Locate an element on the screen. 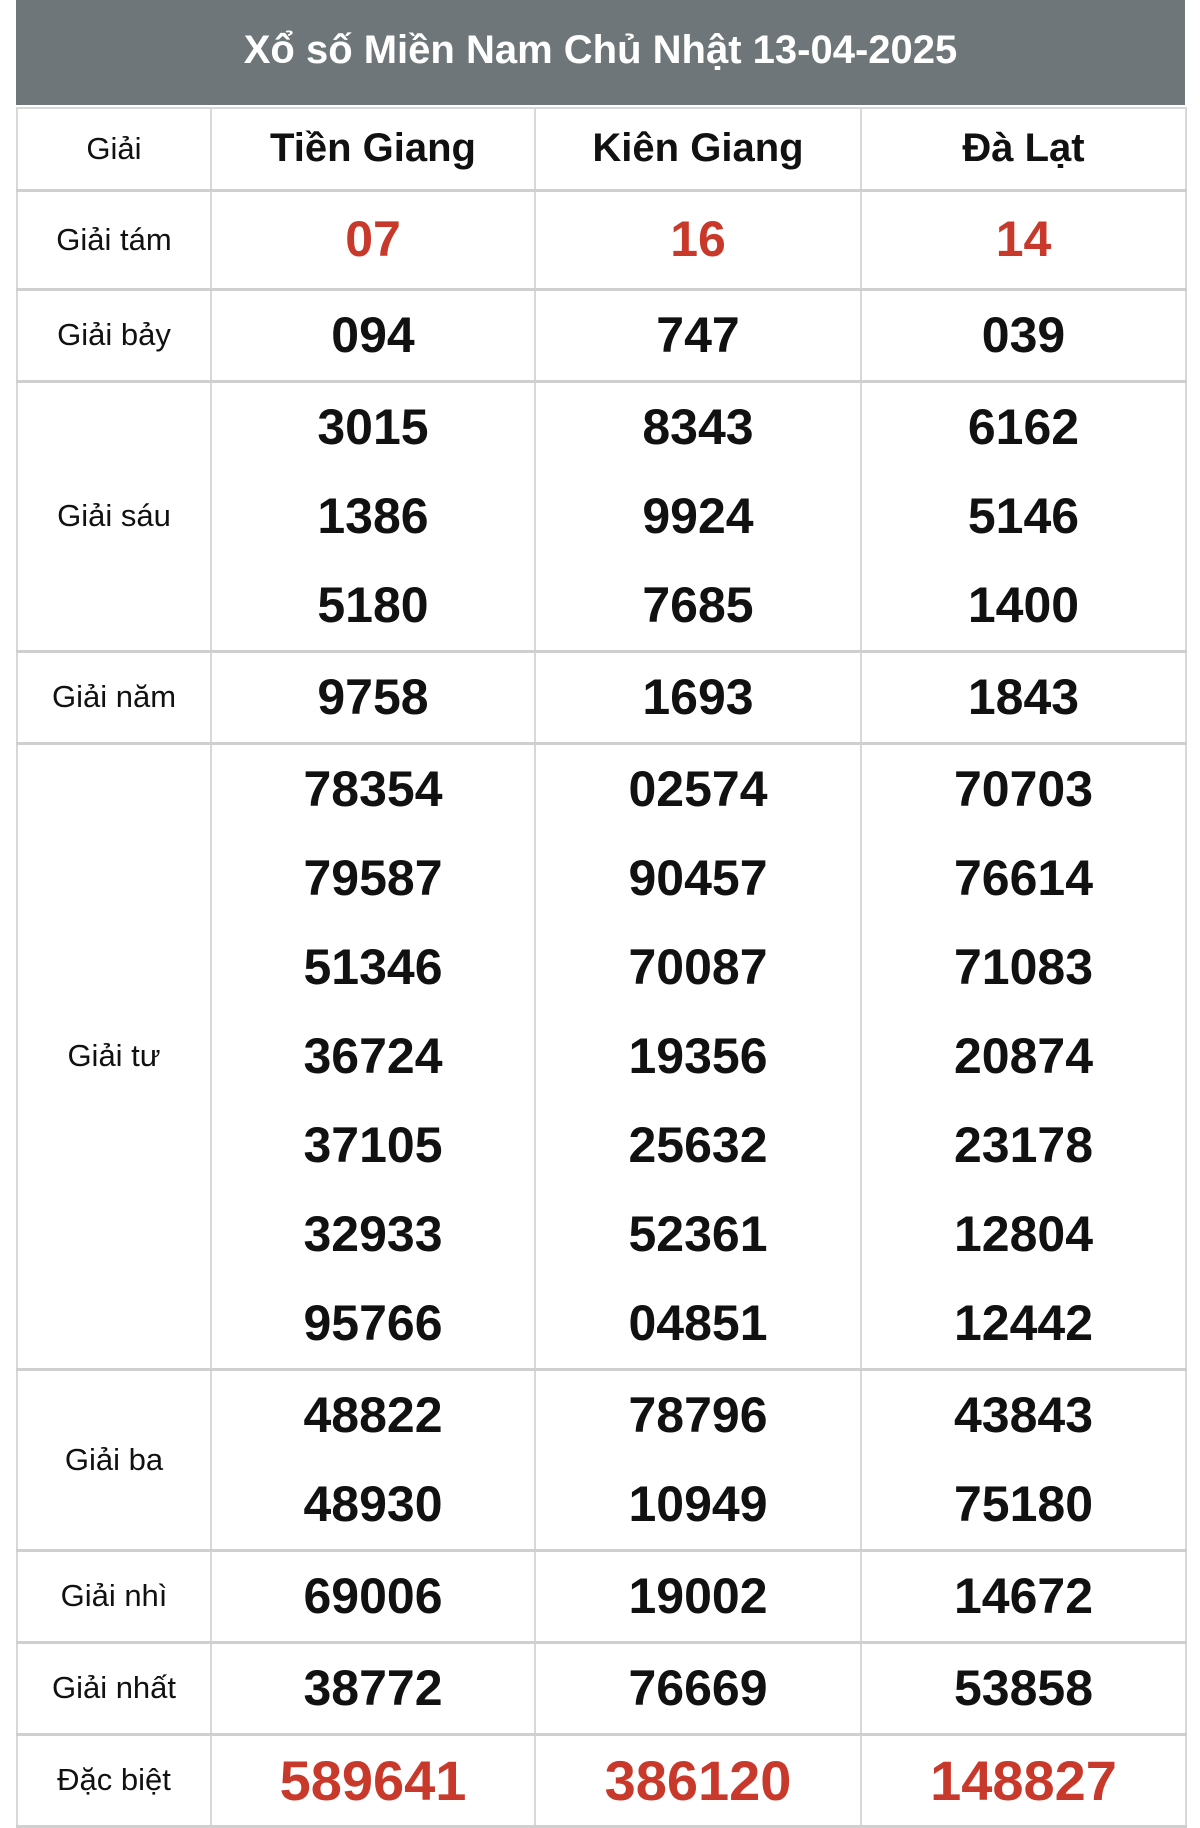 The height and width of the screenshot is (1828, 1200). prize-number: 8343 is located at coordinates (698, 426).